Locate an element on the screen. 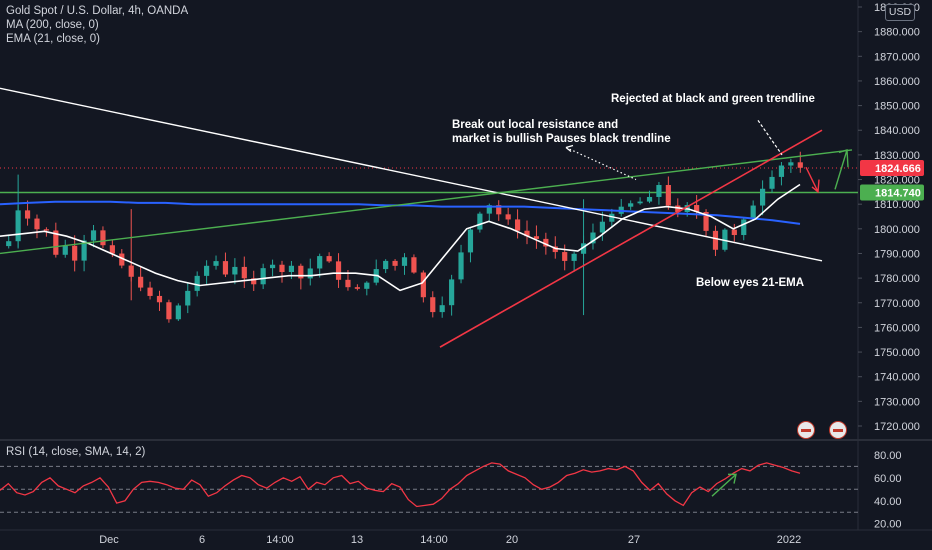 Image resolution: width=932 pixels, height=550 pixels. price-tick-label: 1870.000 is located at coordinates (897, 57).